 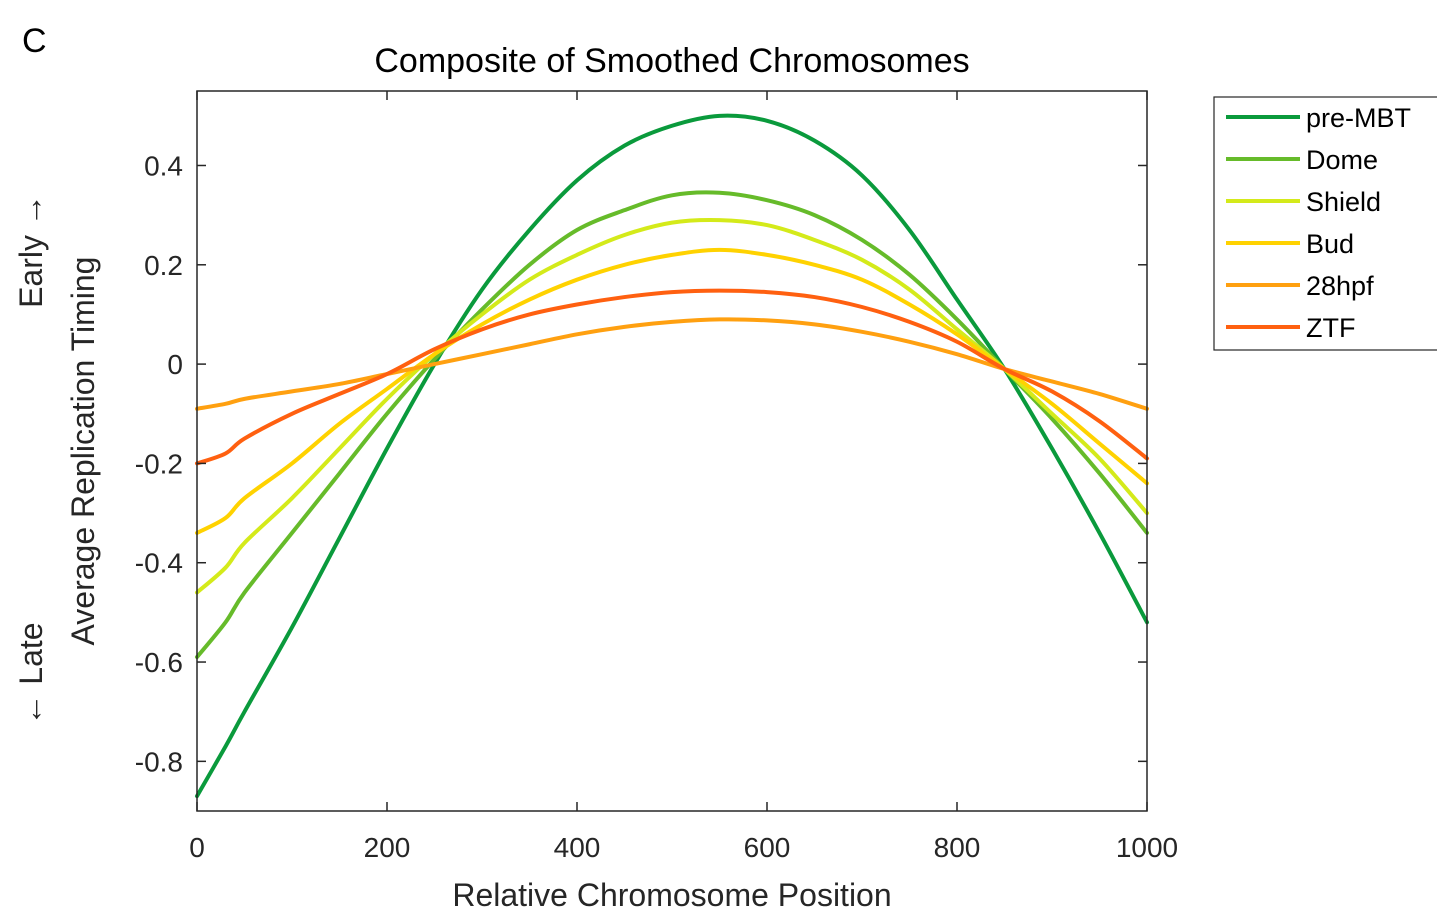 I want to click on y-axis-label-early: Early →, so click(x=31, y=251).